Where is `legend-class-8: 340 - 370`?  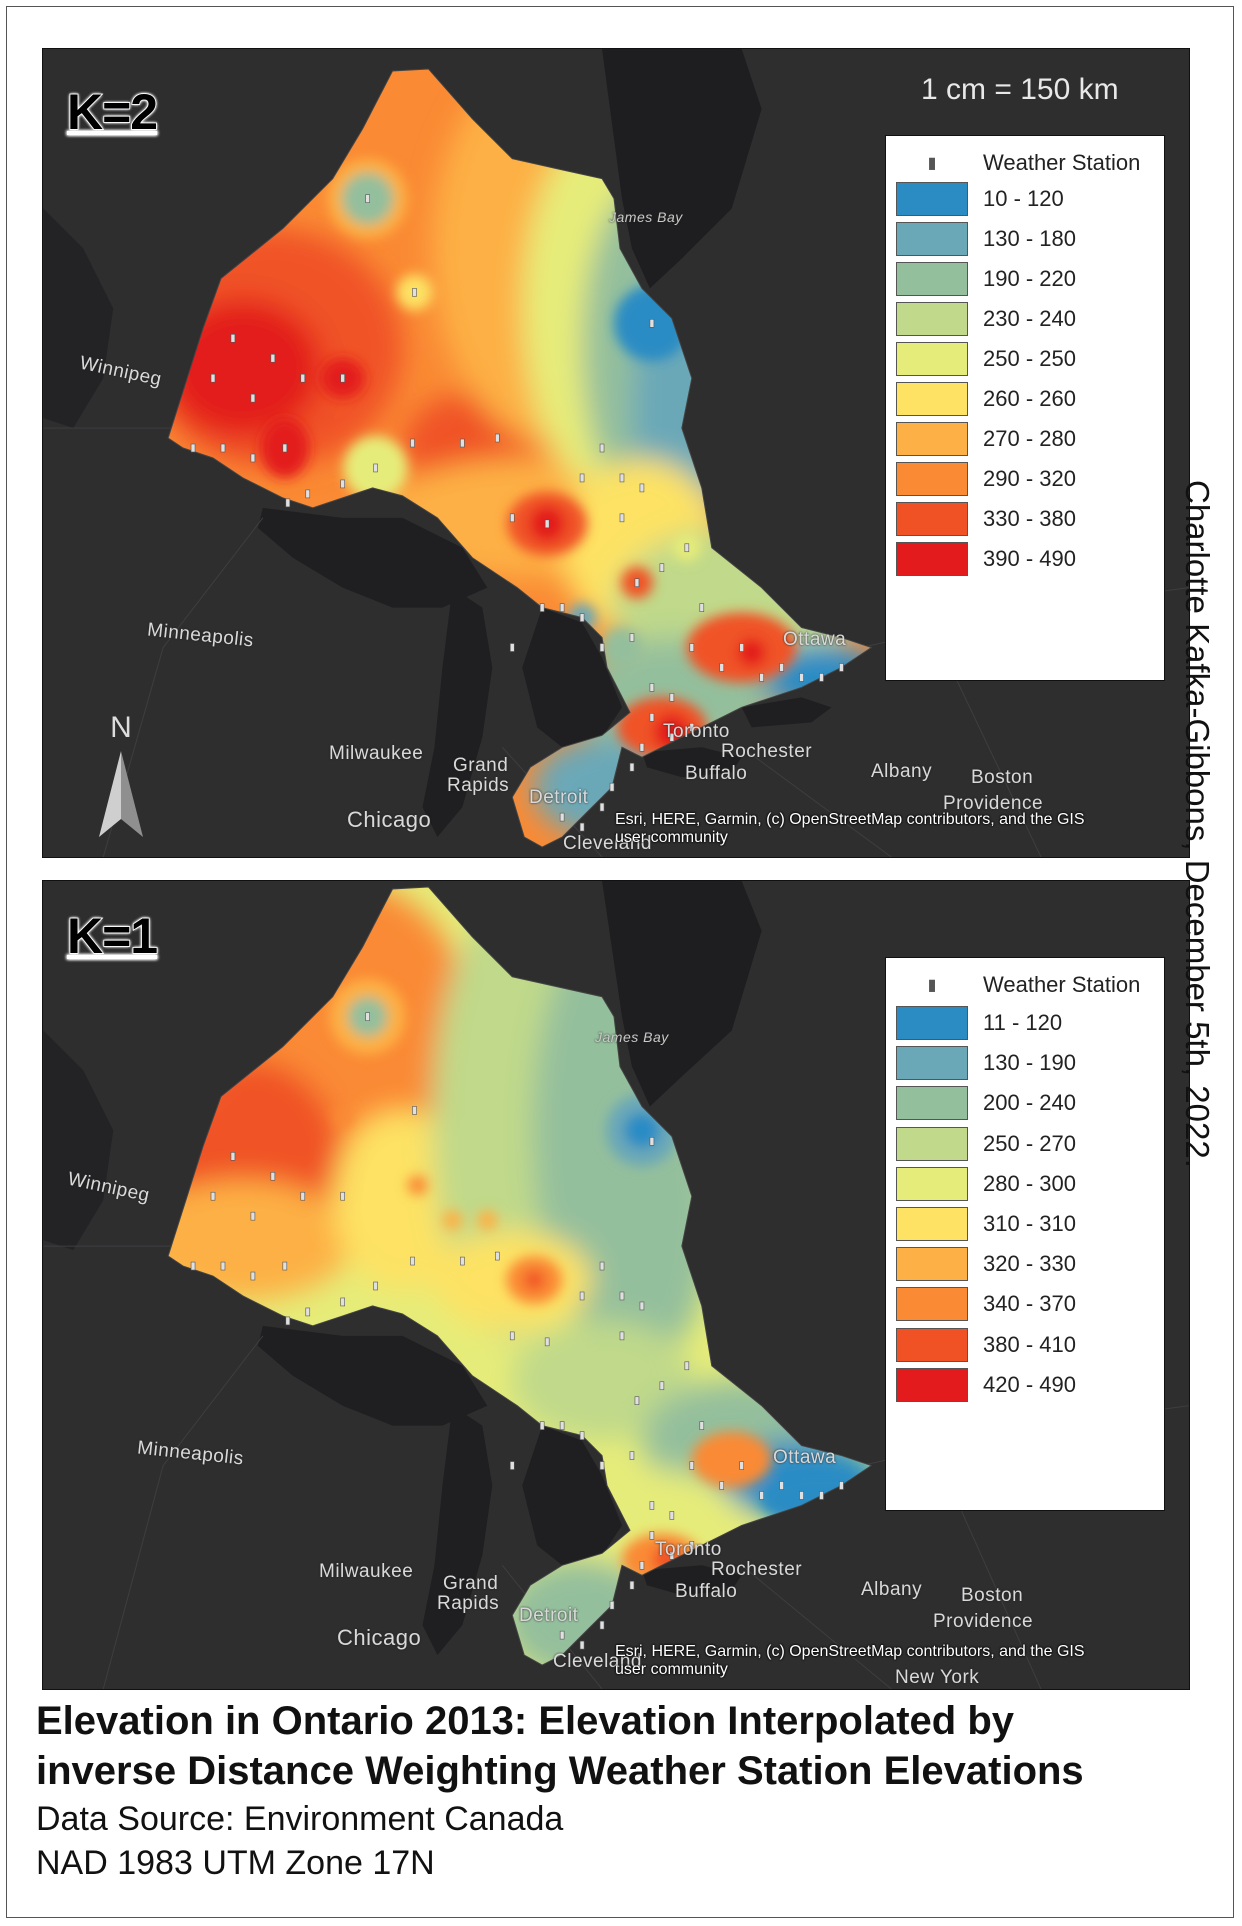
legend-class-8: 340 - 370 is located at coordinates (986, 1304).